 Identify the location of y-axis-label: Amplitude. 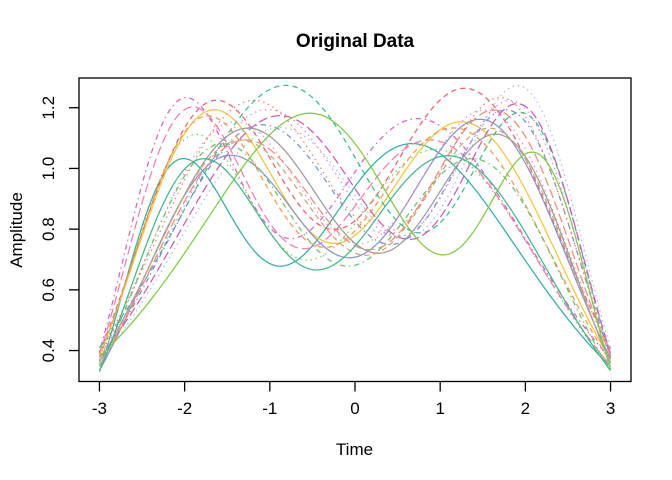
(16, 230).